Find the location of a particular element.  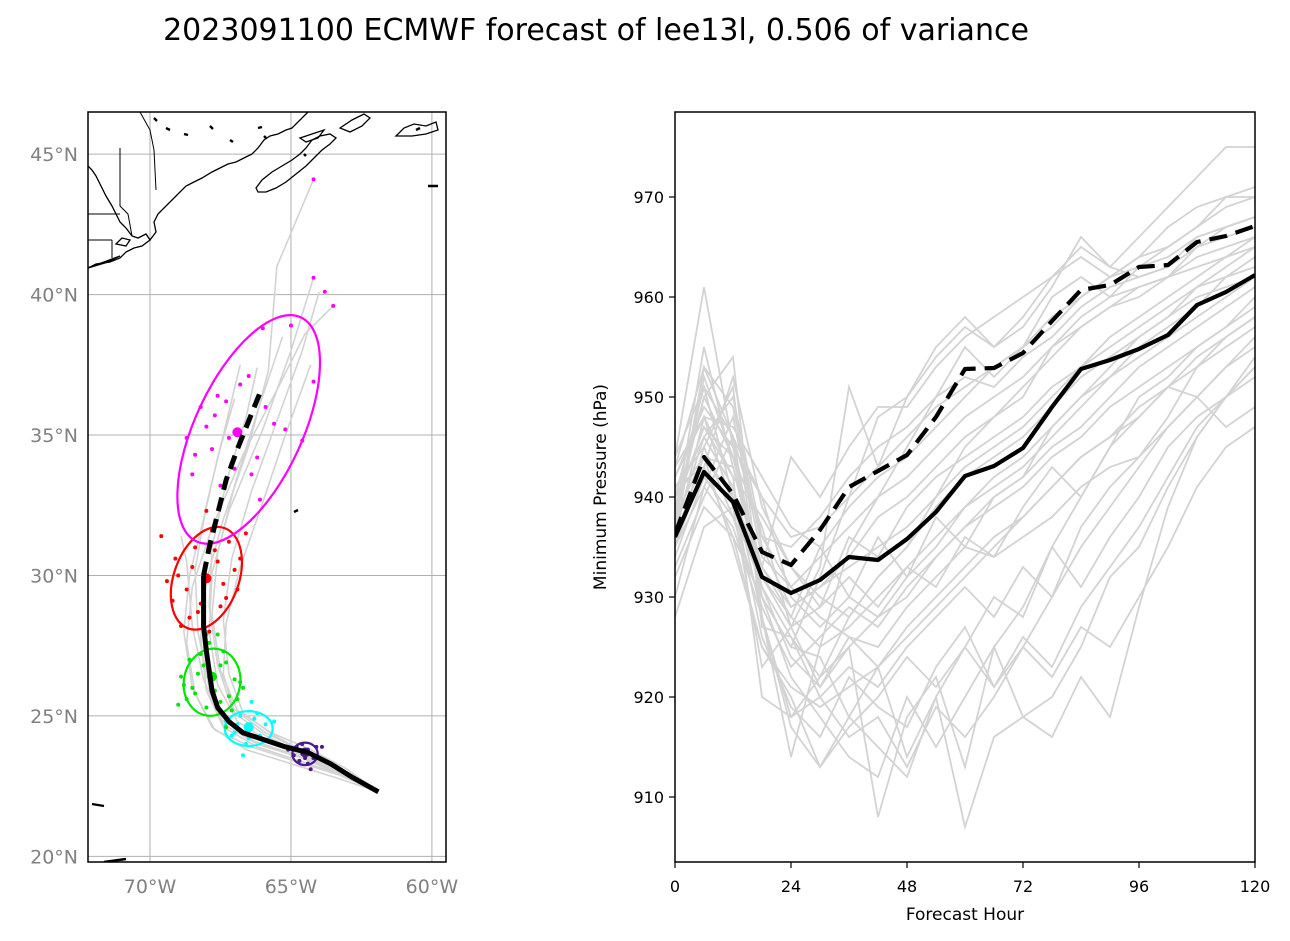

pressure-x-tick-label: 72 is located at coordinates (1023, 886).